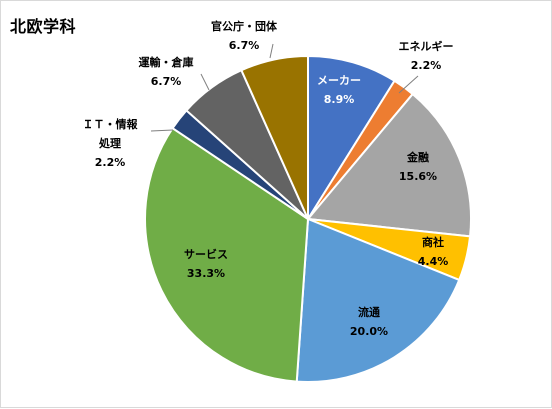 This screenshot has height=409, width=552. I want to click on slice-label-1: メーカー 8.9%, so click(339, 90).